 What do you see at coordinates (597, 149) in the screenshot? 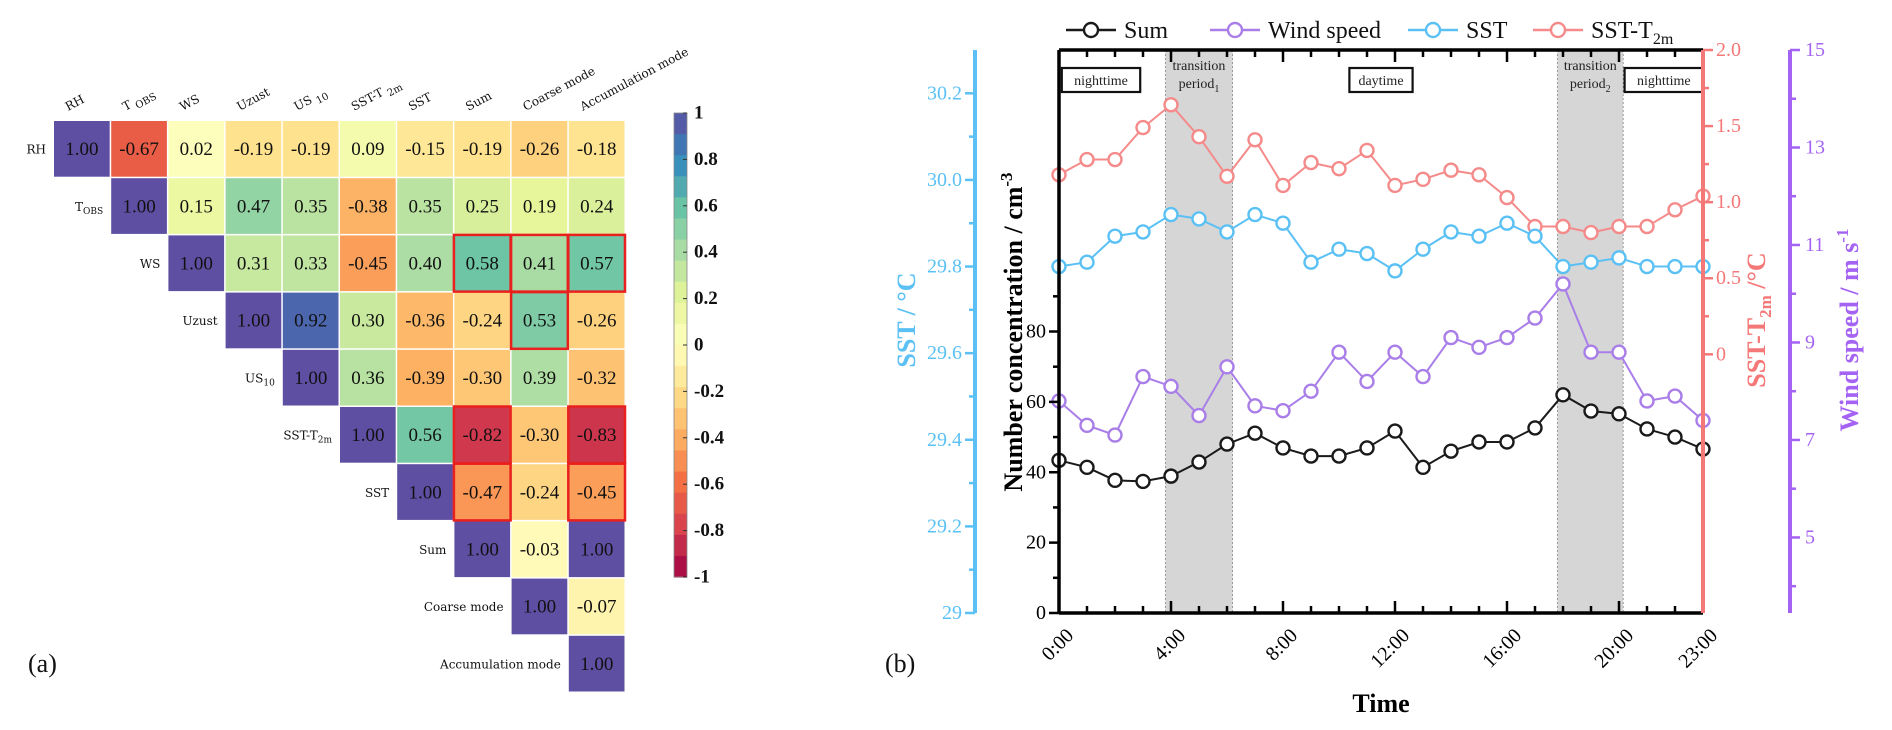
I see `heatmap-cell-value: -0.18` at bounding box center [597, 149].